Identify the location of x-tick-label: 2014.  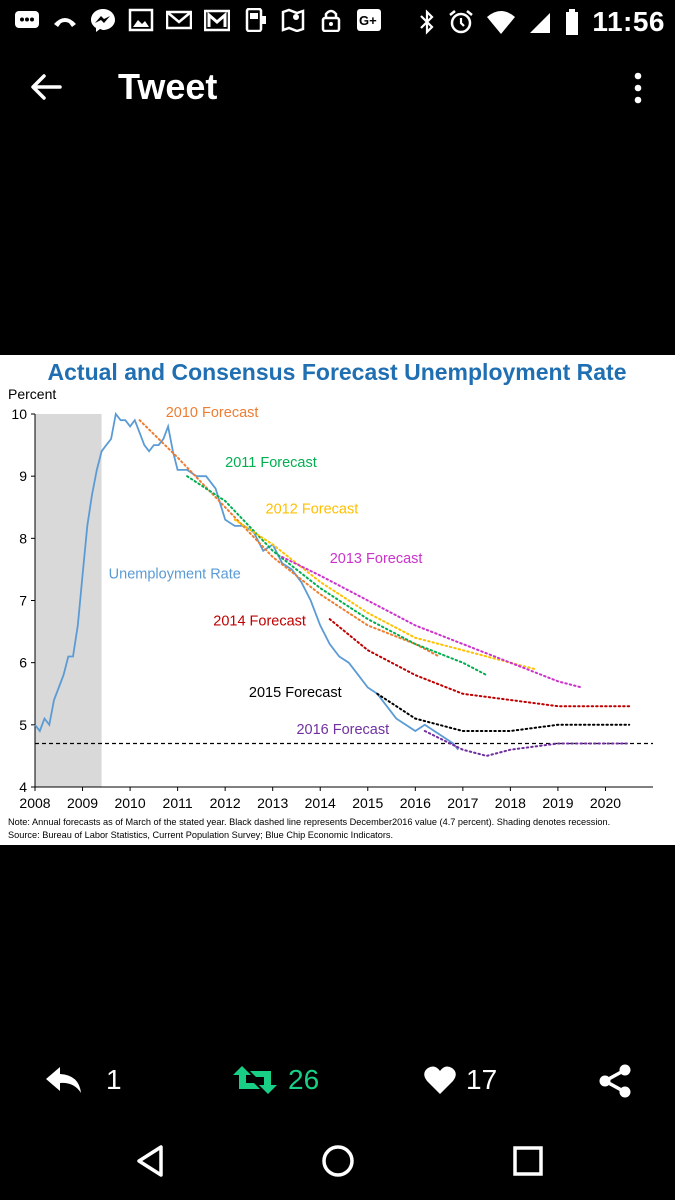
(320, 803).